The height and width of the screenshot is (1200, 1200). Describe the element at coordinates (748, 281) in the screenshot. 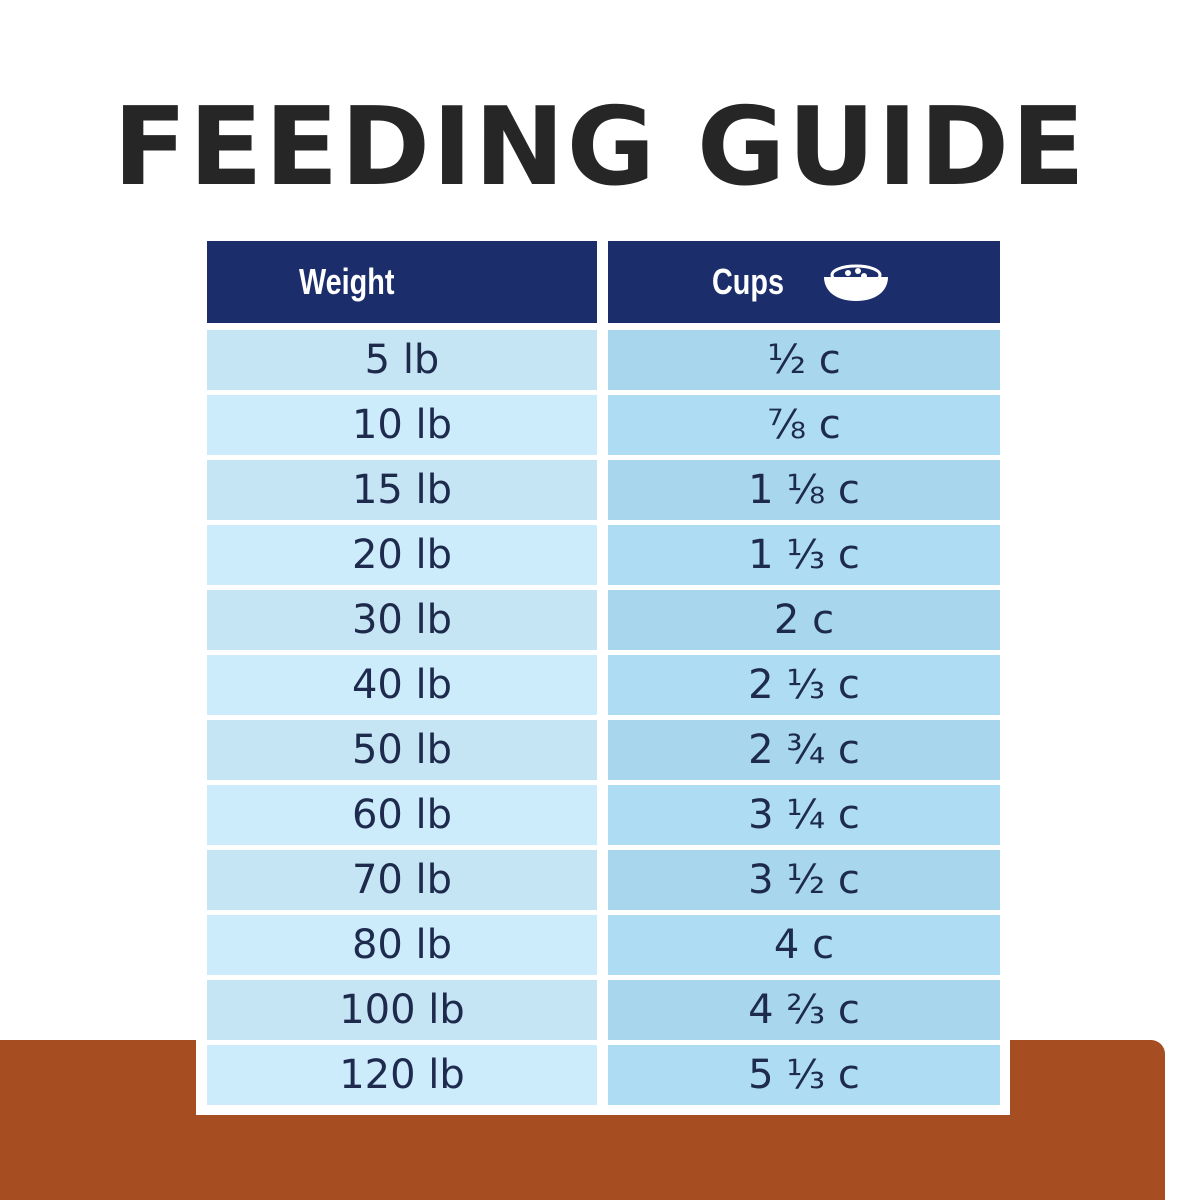

I see `header-text: Cups` at that location.